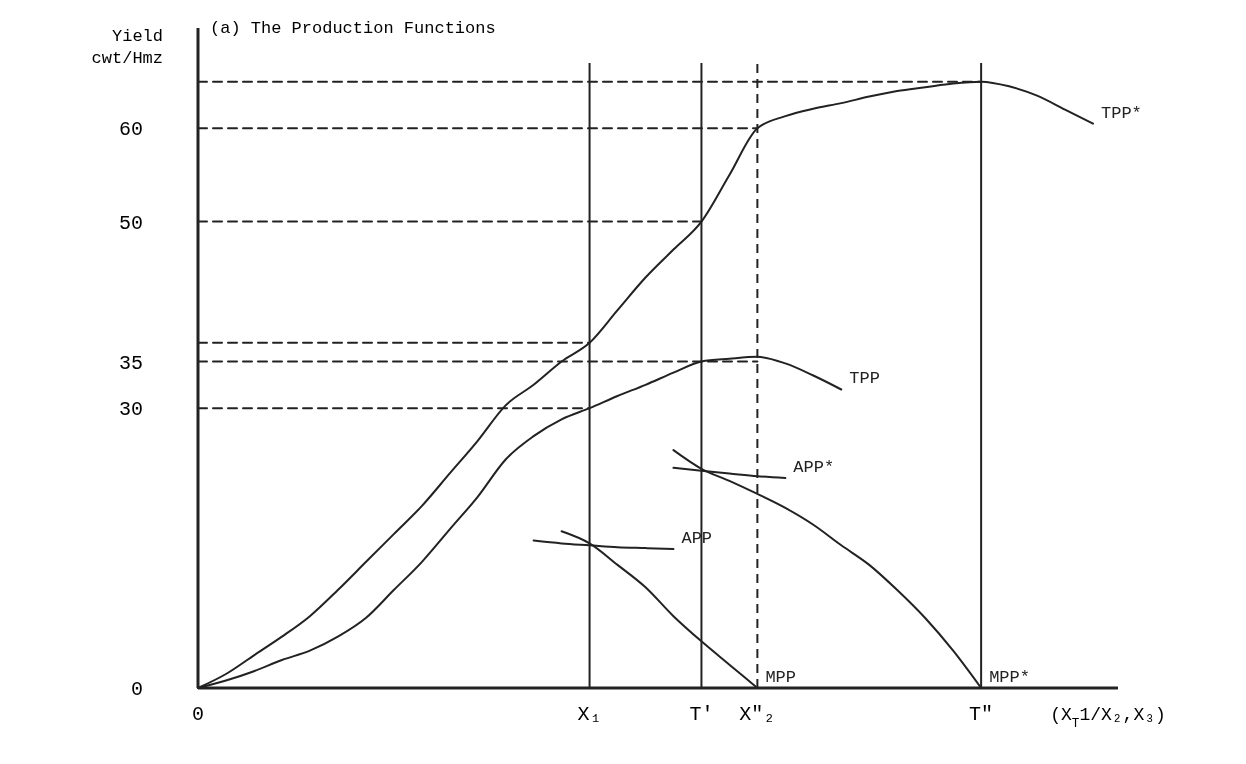  Describe the element at coordinates (1121, 113) in the screenshot. I see `series-label: TPP*` at that location.